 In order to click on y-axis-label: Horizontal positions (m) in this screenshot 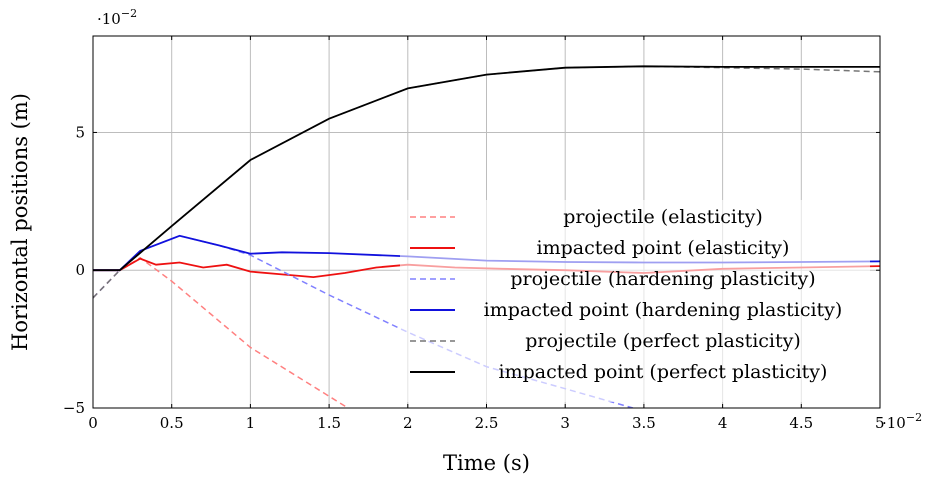, I will do `click(20, 222)`.